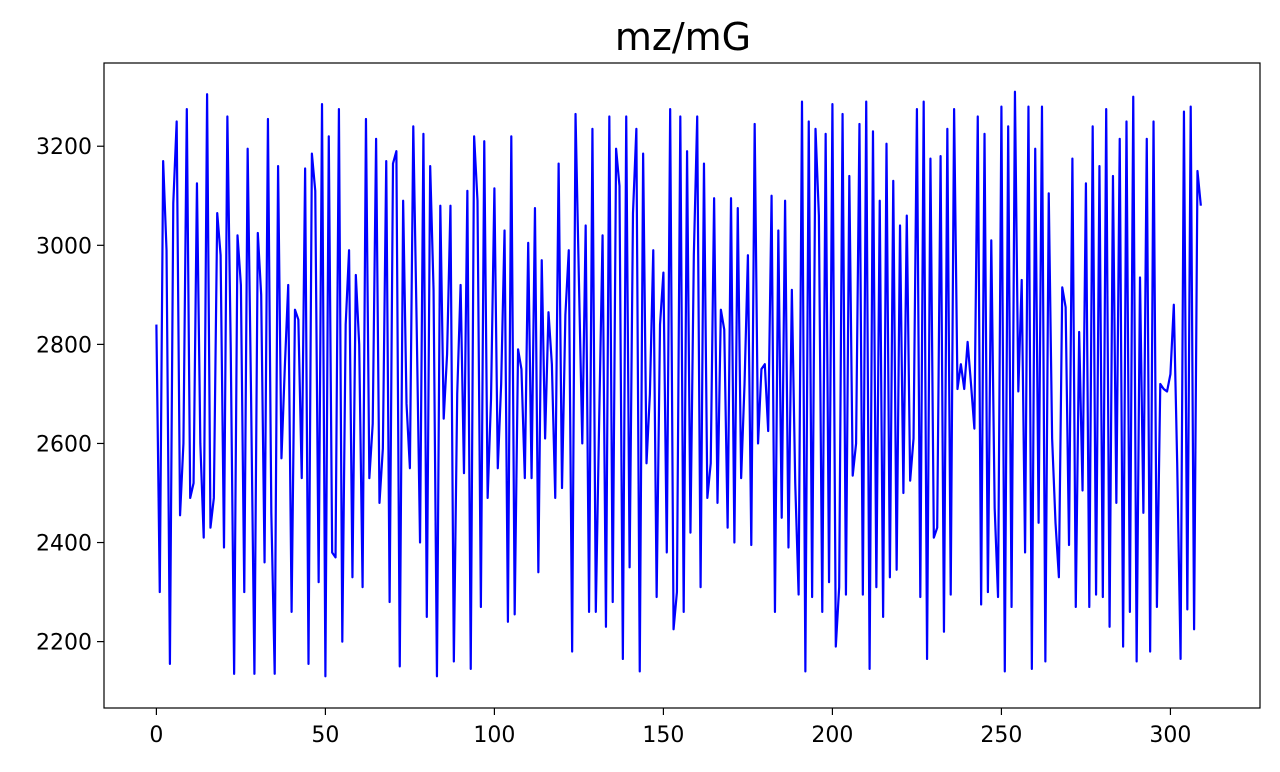 This screenshot has width=1280, height=772. Describe the element at coordinates (64, 643) in the screenshot. I see `y-tick-label: 2200` at that location.